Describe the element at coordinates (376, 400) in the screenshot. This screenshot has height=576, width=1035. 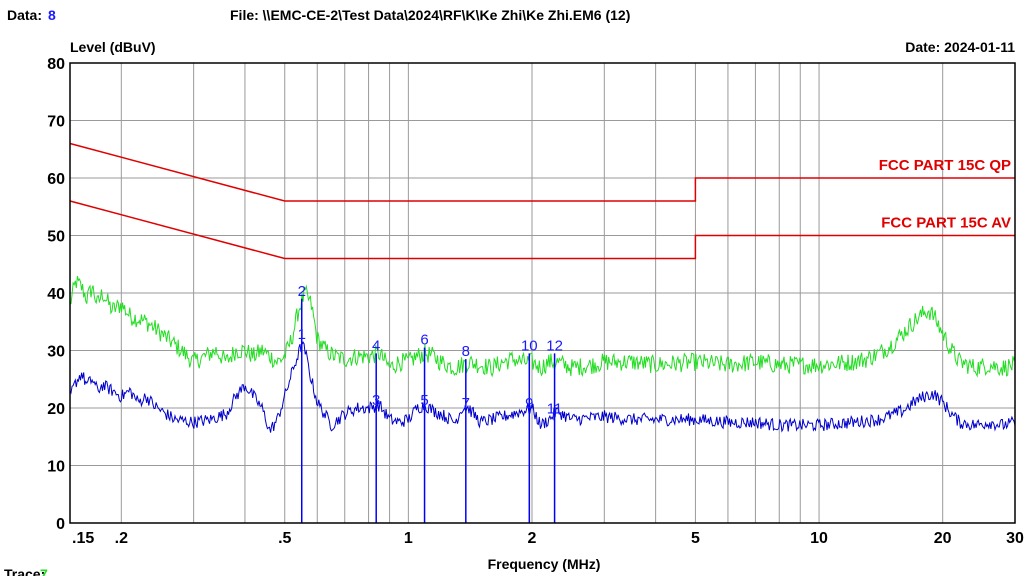
I see `marker-label-3: 3` at that location.